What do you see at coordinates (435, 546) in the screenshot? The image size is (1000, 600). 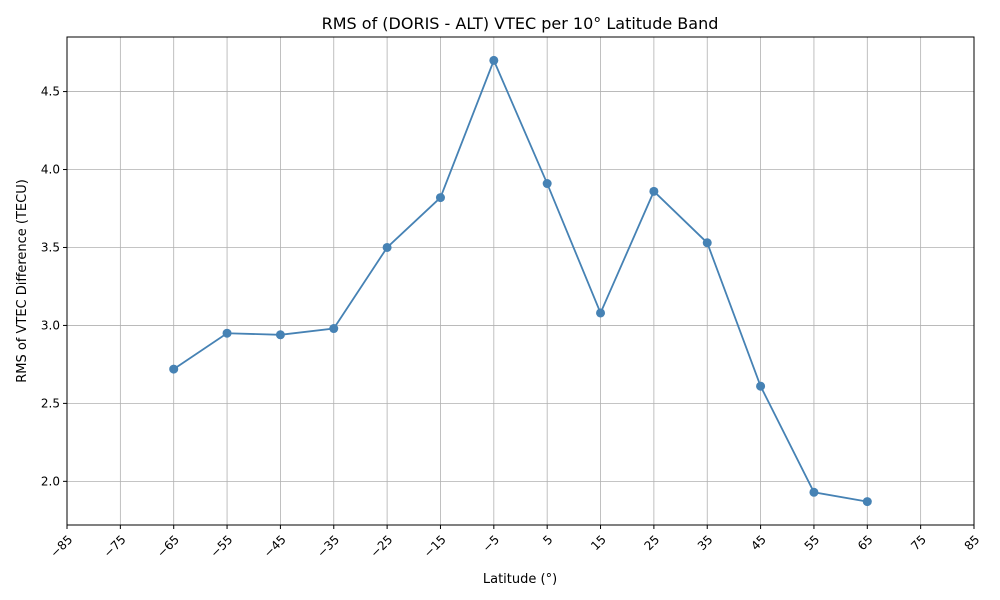 I see `x-tick-label: −15` at bounding box center [435, 546].